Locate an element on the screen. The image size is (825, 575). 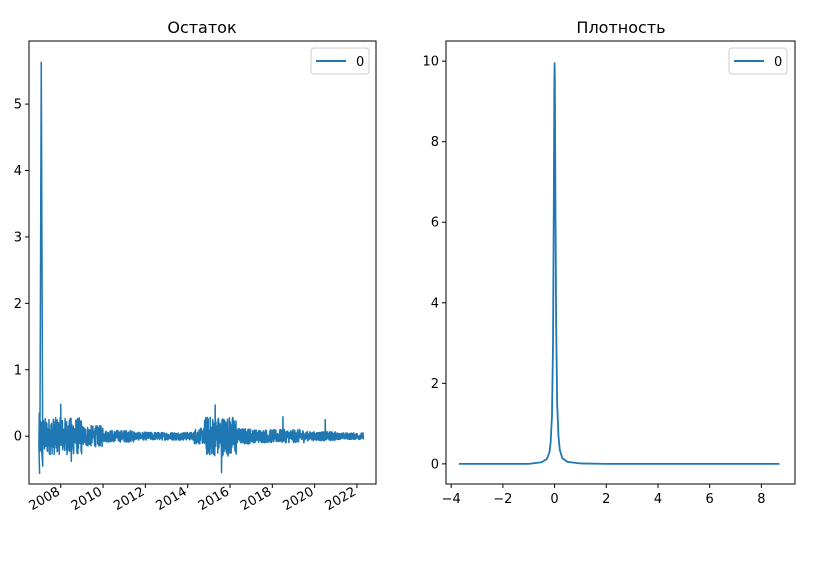
residual-xtick-label: 2014 is located at coordinates (172, 499).